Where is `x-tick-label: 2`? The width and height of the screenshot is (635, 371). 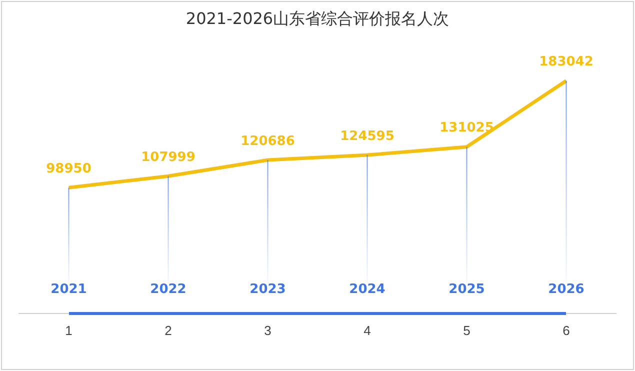 x-tick-label: 2 is located at coordinates (168, 330).